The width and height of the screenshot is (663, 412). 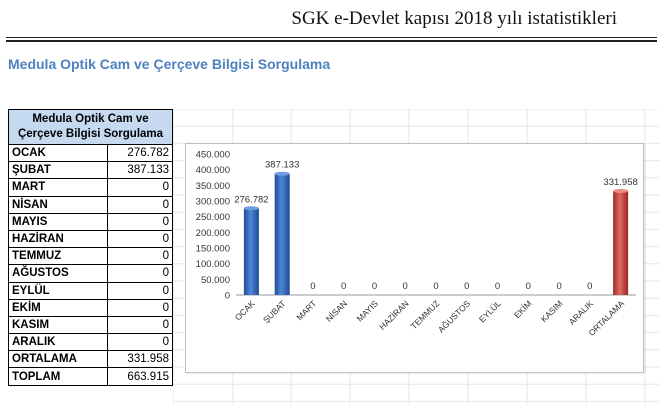 I want to click on y-tick-label: 350.000, so click(x=213, y=186).